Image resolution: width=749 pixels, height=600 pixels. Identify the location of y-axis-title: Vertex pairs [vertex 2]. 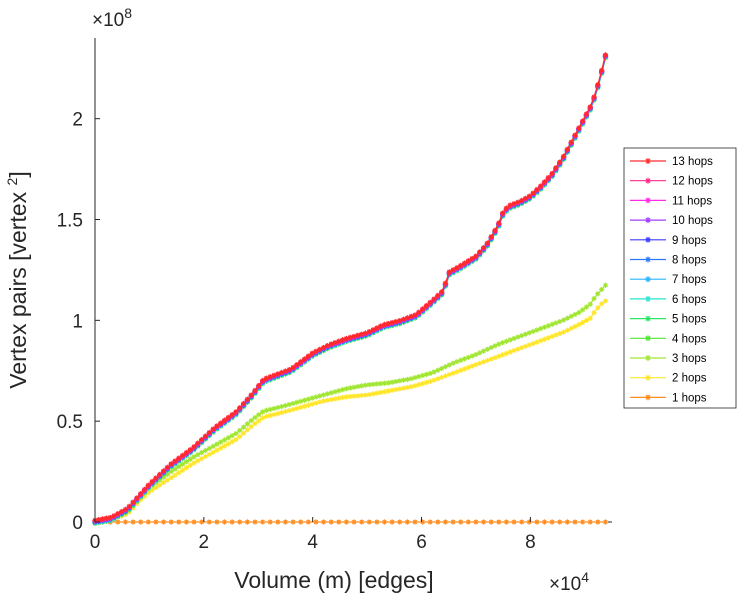
(17, 279).